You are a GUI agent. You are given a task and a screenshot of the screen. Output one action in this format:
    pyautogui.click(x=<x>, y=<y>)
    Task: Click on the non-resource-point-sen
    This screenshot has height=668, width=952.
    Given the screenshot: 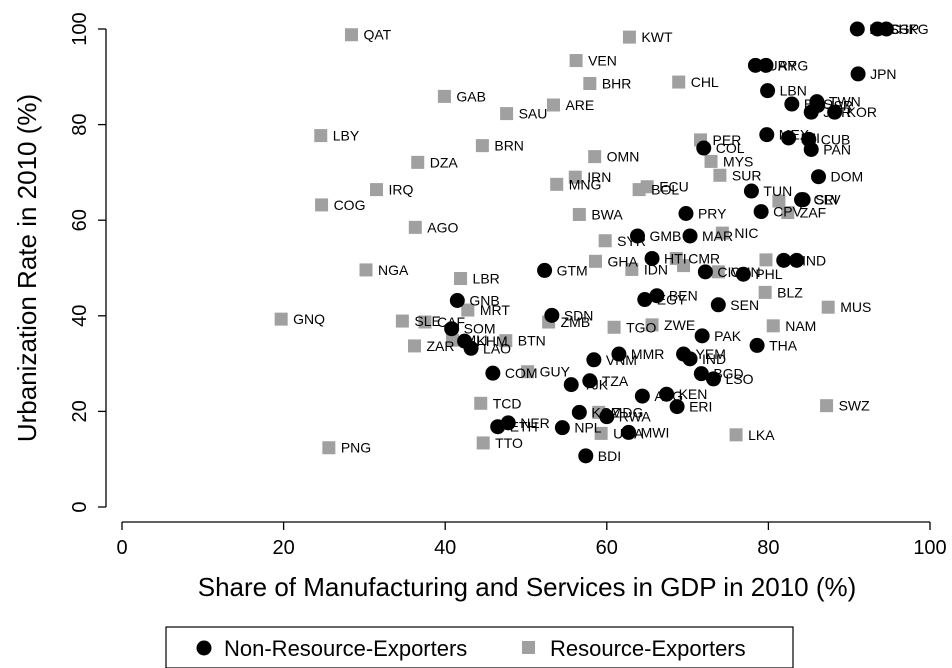 What is the action you would take?
    pyautogui.click(x=718, y=305)
    